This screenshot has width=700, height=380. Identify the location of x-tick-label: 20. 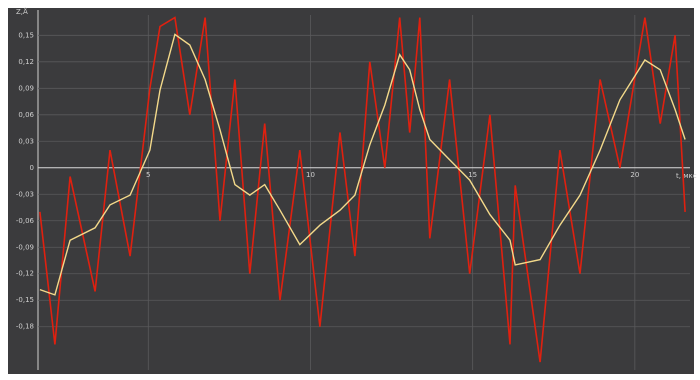
(634, 175).